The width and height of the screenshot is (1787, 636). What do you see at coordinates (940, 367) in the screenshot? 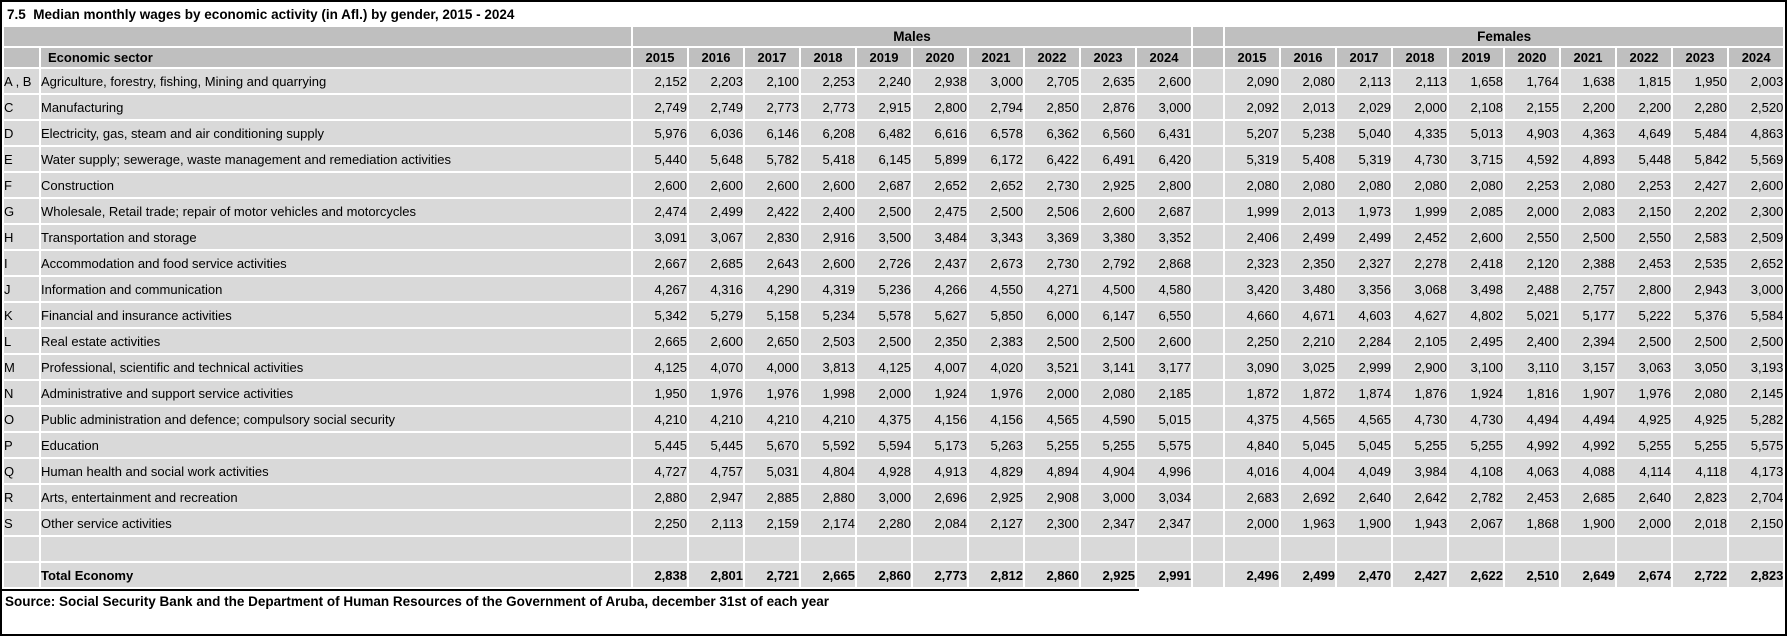
I see `male-wage-cell: 4,007` at bounding box center [940, 367].